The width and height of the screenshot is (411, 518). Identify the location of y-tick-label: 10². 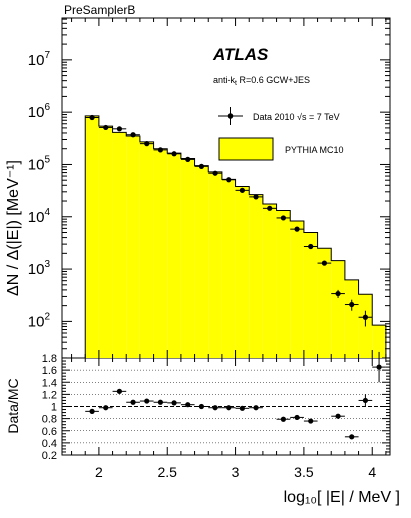
(39, 320).